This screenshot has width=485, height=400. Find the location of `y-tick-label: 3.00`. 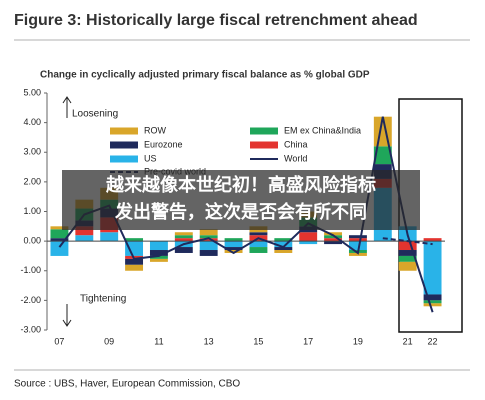

y-tick-label: 3.00 is located at coordinates (32, 152).